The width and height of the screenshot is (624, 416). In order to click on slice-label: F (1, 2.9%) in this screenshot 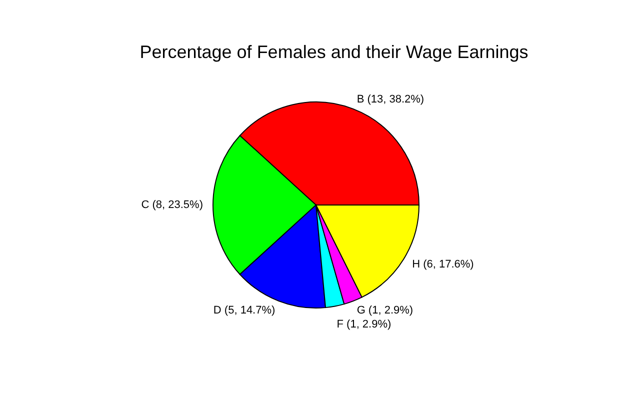, I will do `click(364, 324)`.